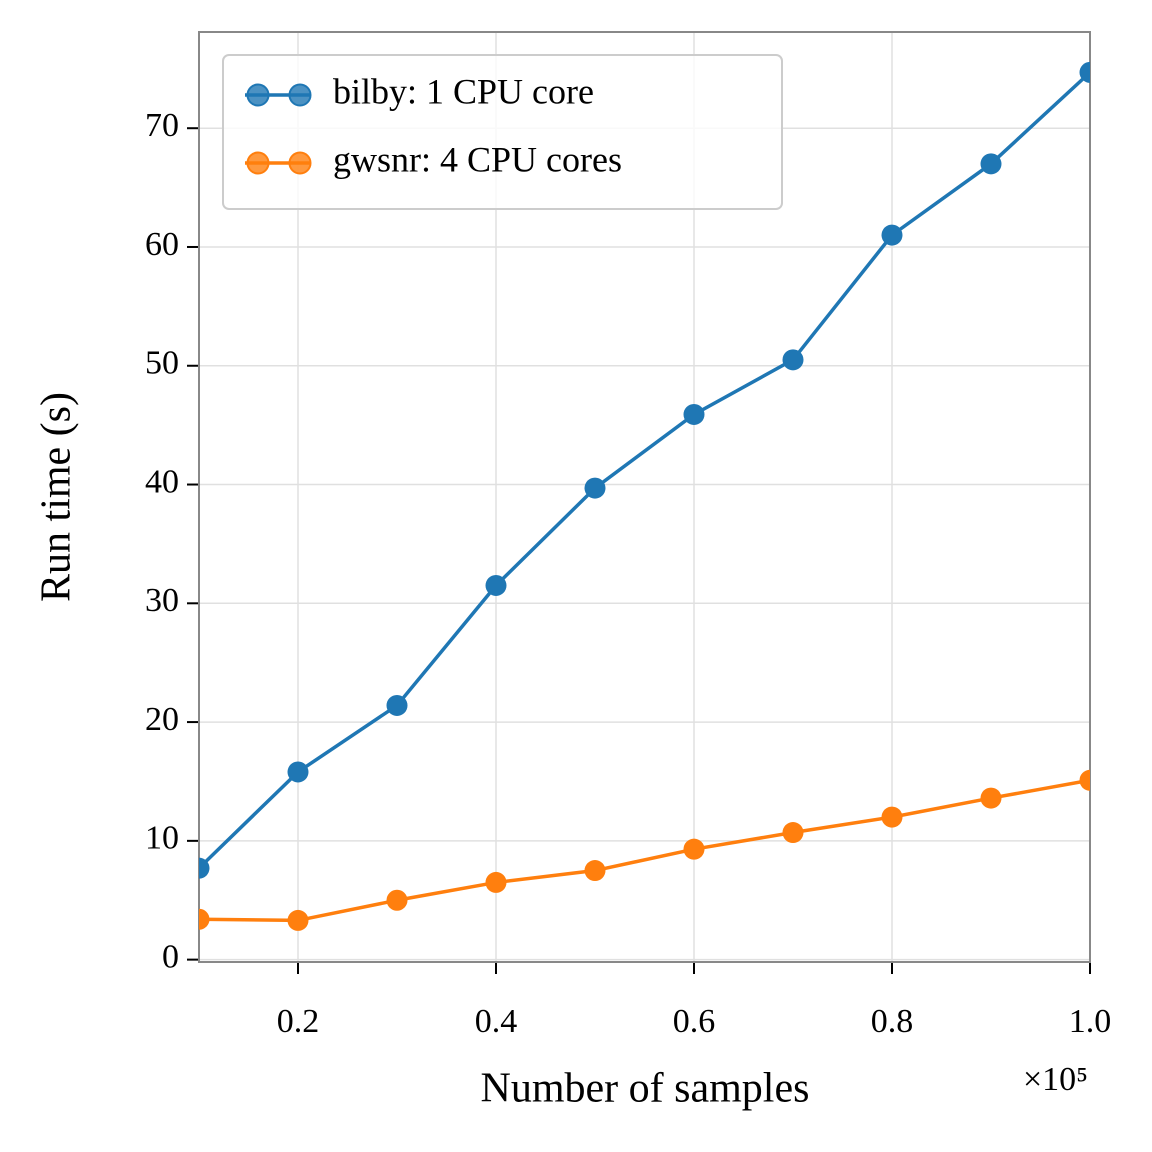  I want to click on y-tick-label: 0, so click(170, 956).